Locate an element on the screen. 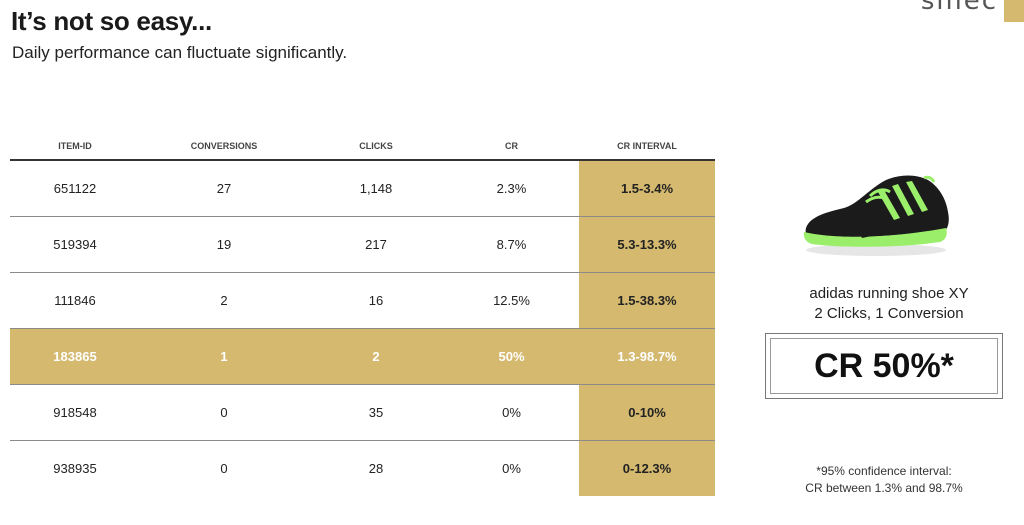 The image size is (1024, 525). table-row: 918548 0 35 0% 0-10% is located at coordinates (362, 412).